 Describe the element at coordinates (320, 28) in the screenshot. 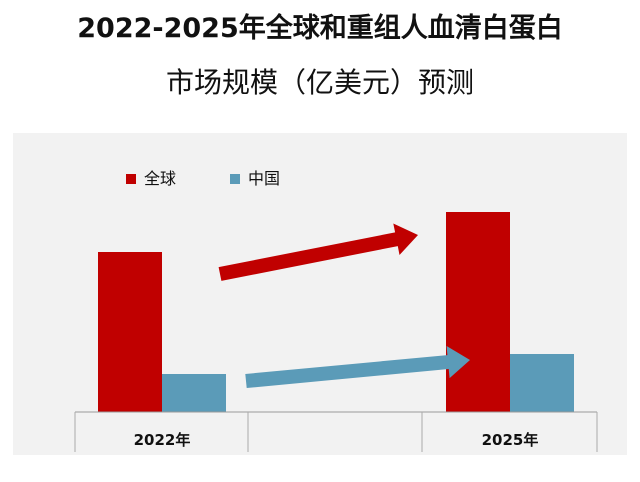

I see `chart-title-line1: 2022-2025年全球和重组人血清白蛋白` at that location.